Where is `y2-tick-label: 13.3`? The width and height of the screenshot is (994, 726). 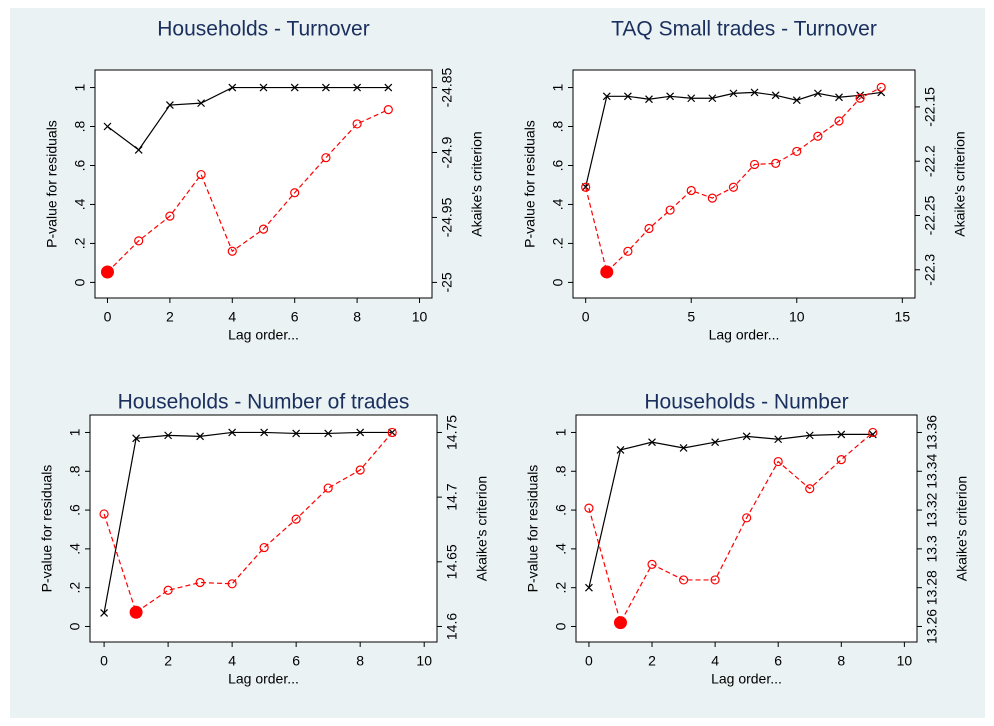 y2-tick-label: 13.3 is located at coordinates (932, 548).